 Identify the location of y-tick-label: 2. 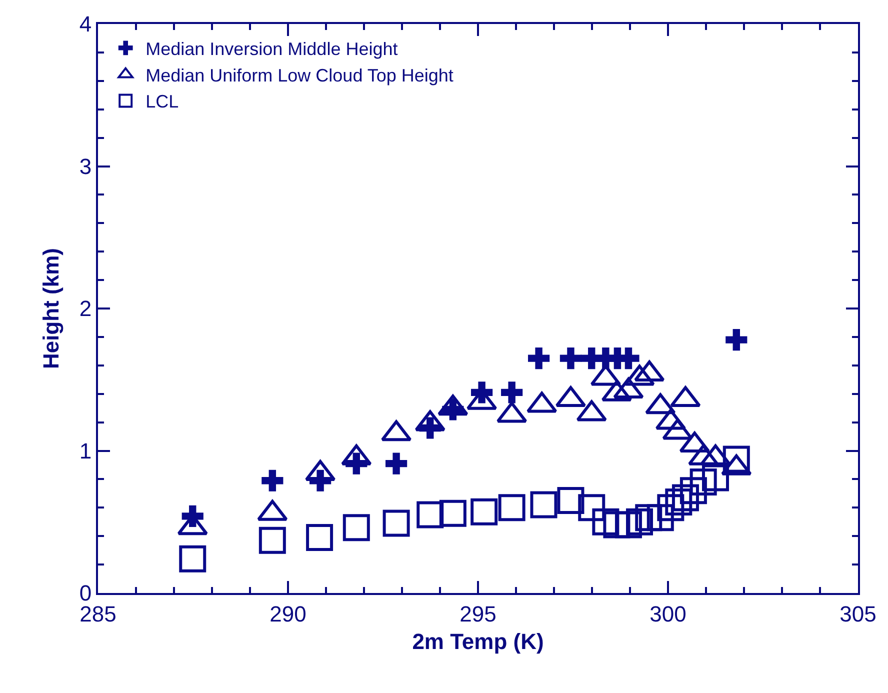
(85, 309).